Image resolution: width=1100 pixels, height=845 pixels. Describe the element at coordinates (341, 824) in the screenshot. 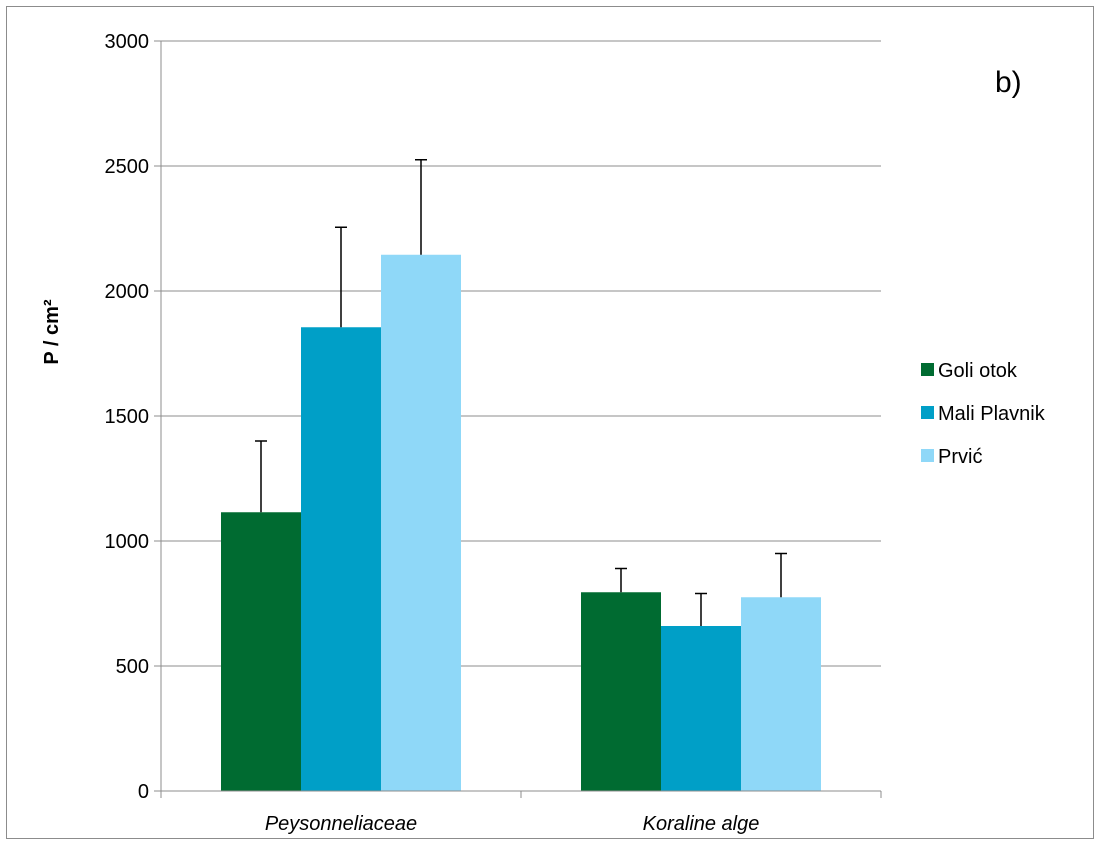

I see `x-category-label: Peysonneliaceae` at that location.